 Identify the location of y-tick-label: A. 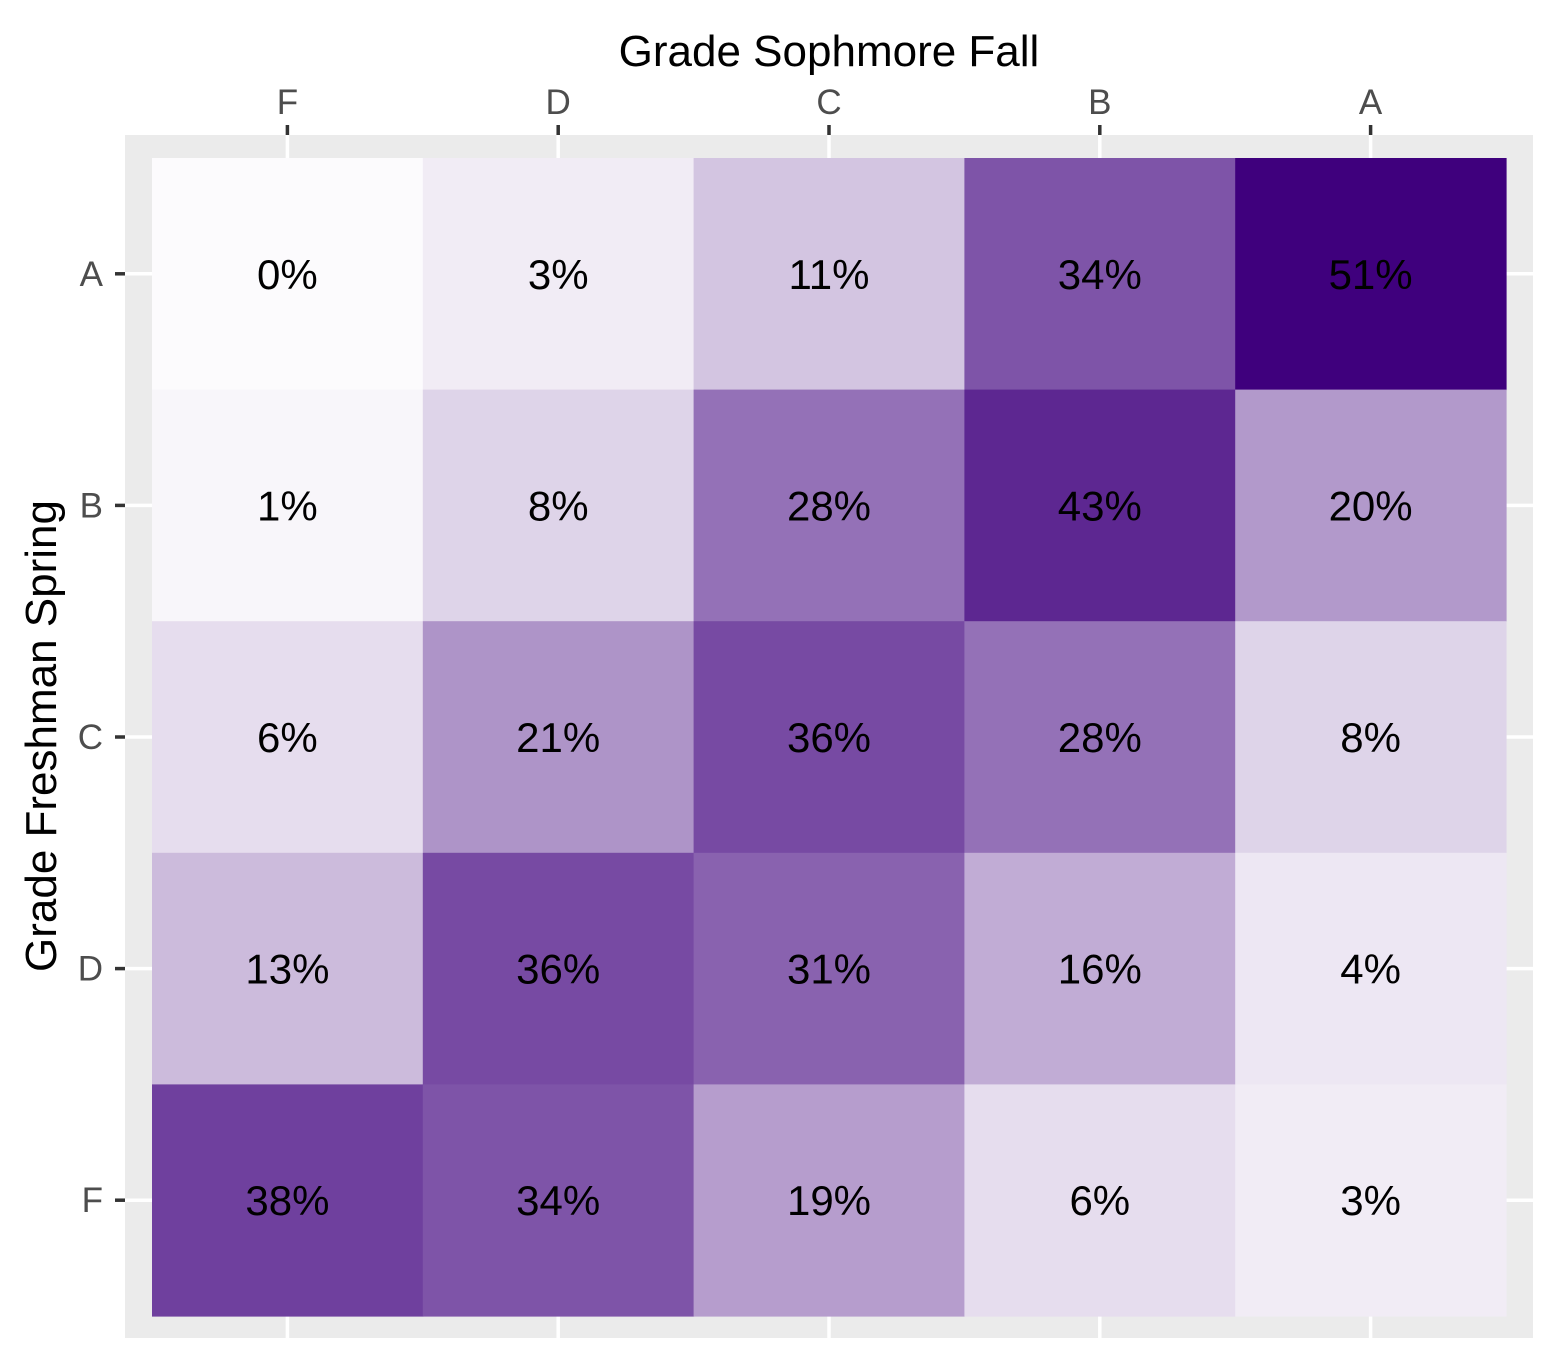
(92, 274).